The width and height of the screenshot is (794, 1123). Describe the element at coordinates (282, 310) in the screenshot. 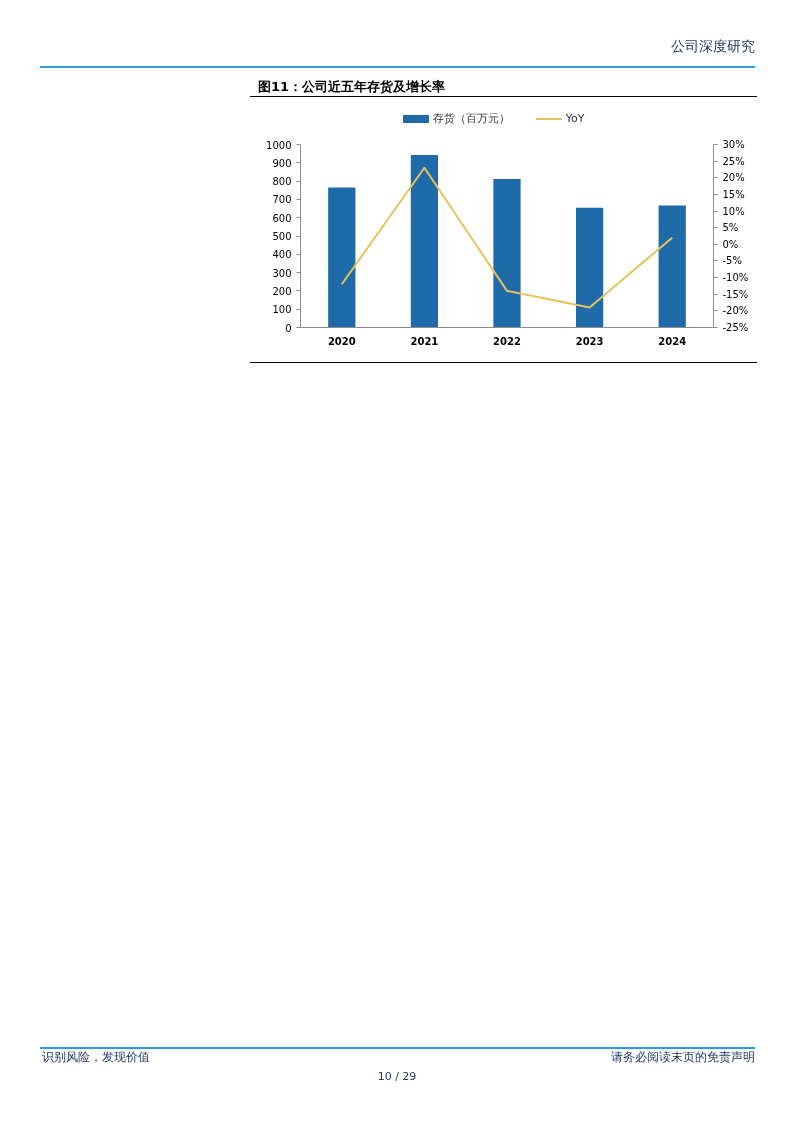

I see `y-tick-label: 100` at that location.